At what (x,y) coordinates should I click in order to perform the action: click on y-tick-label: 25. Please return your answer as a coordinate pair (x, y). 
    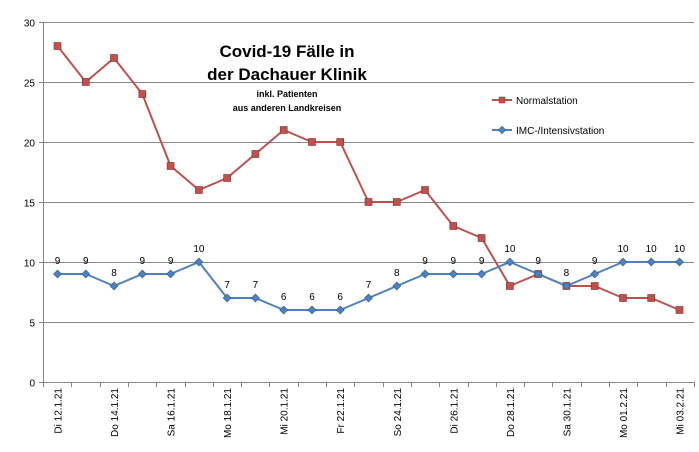
    Looking at the image, I should click on (30, 84).